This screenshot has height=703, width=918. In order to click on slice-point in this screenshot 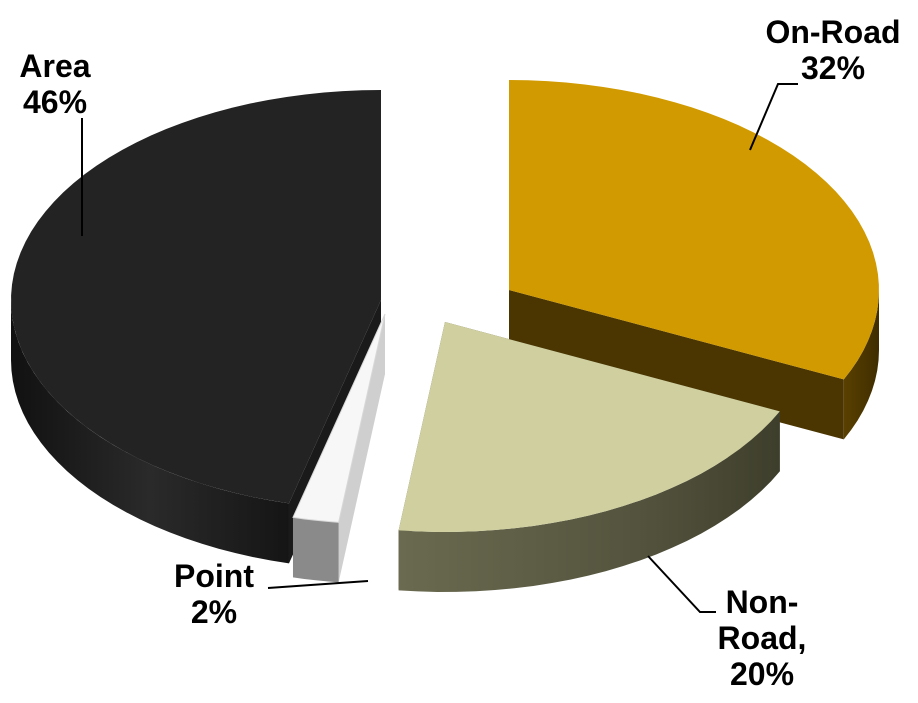, I will do `click(339, 418)`.